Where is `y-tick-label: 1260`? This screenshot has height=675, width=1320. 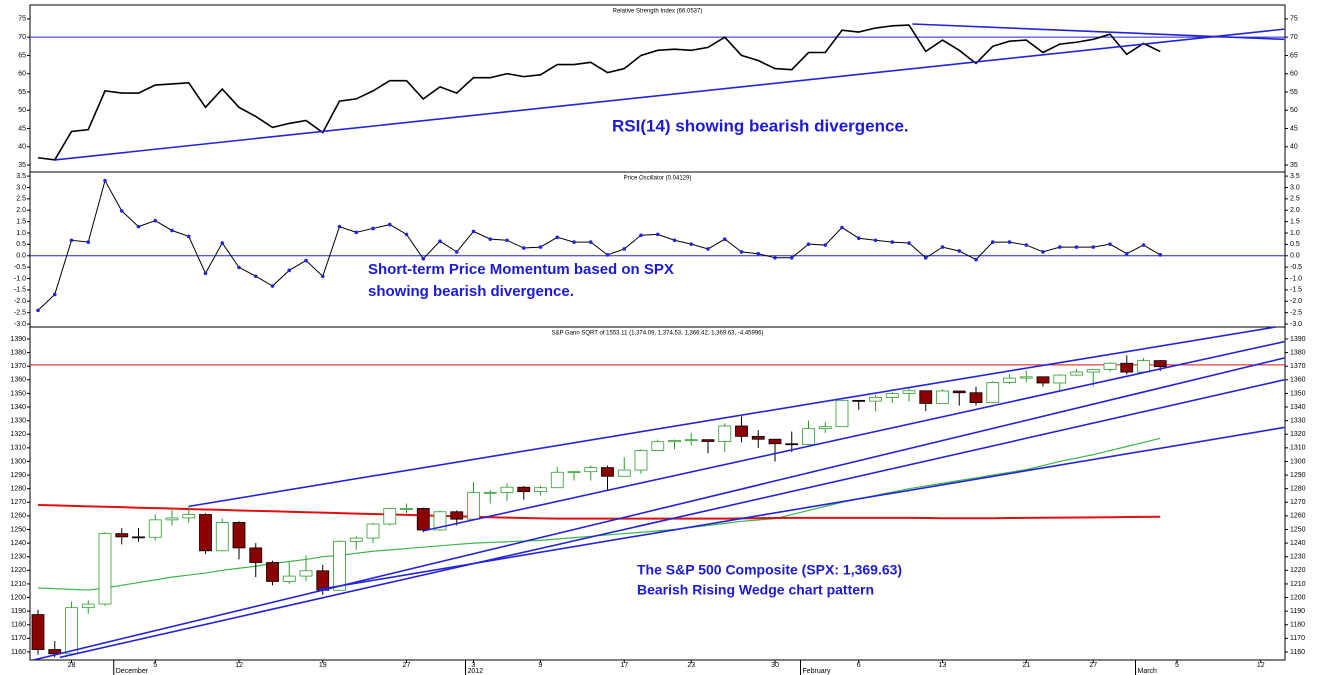
y-tick-label: 1260 is located at coordinates (18, 516).